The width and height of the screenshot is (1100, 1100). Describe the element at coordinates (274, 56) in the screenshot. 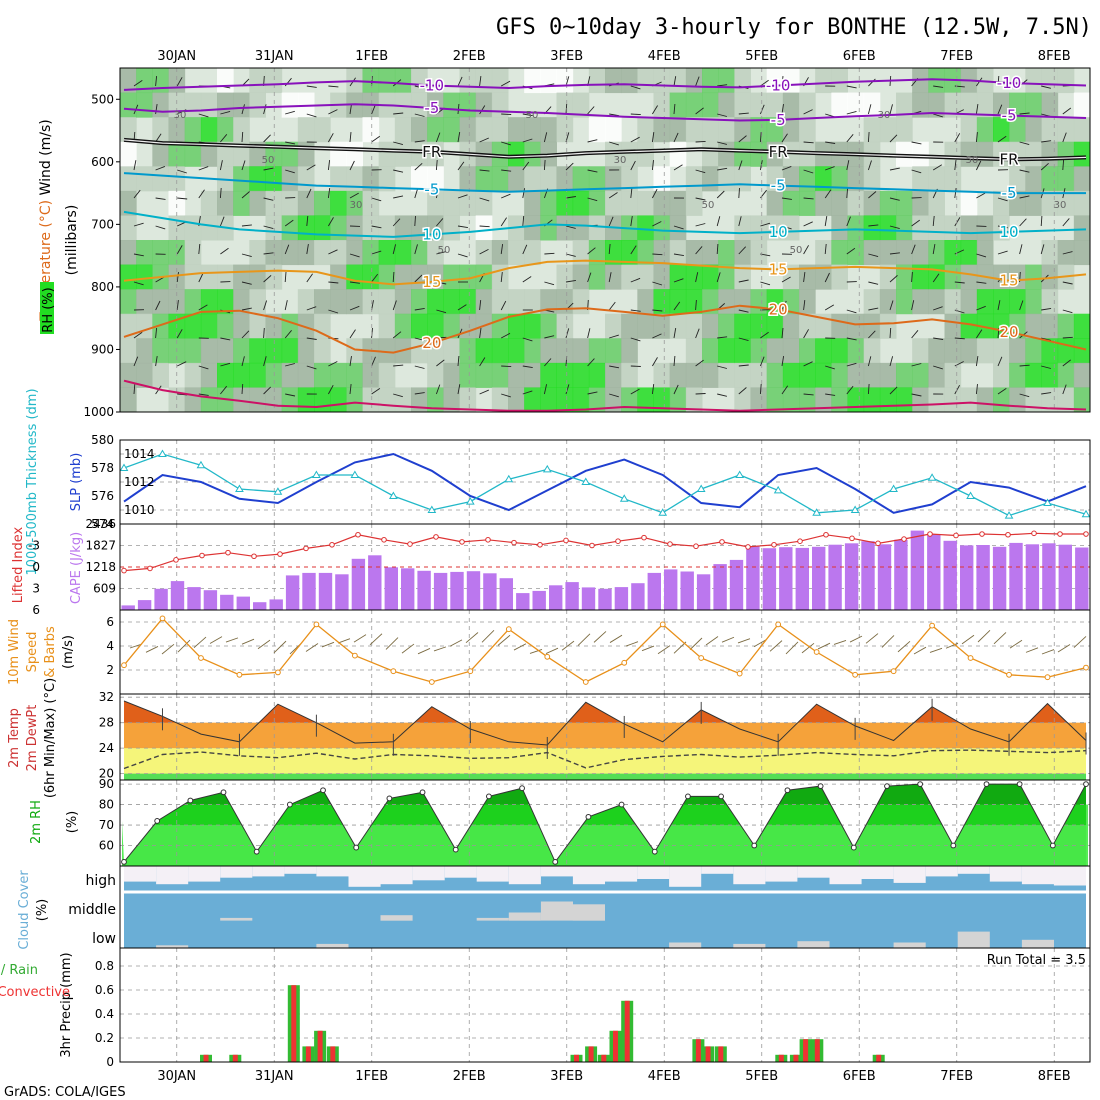

I see `top-date-31JAN: 31JAN` at that location.